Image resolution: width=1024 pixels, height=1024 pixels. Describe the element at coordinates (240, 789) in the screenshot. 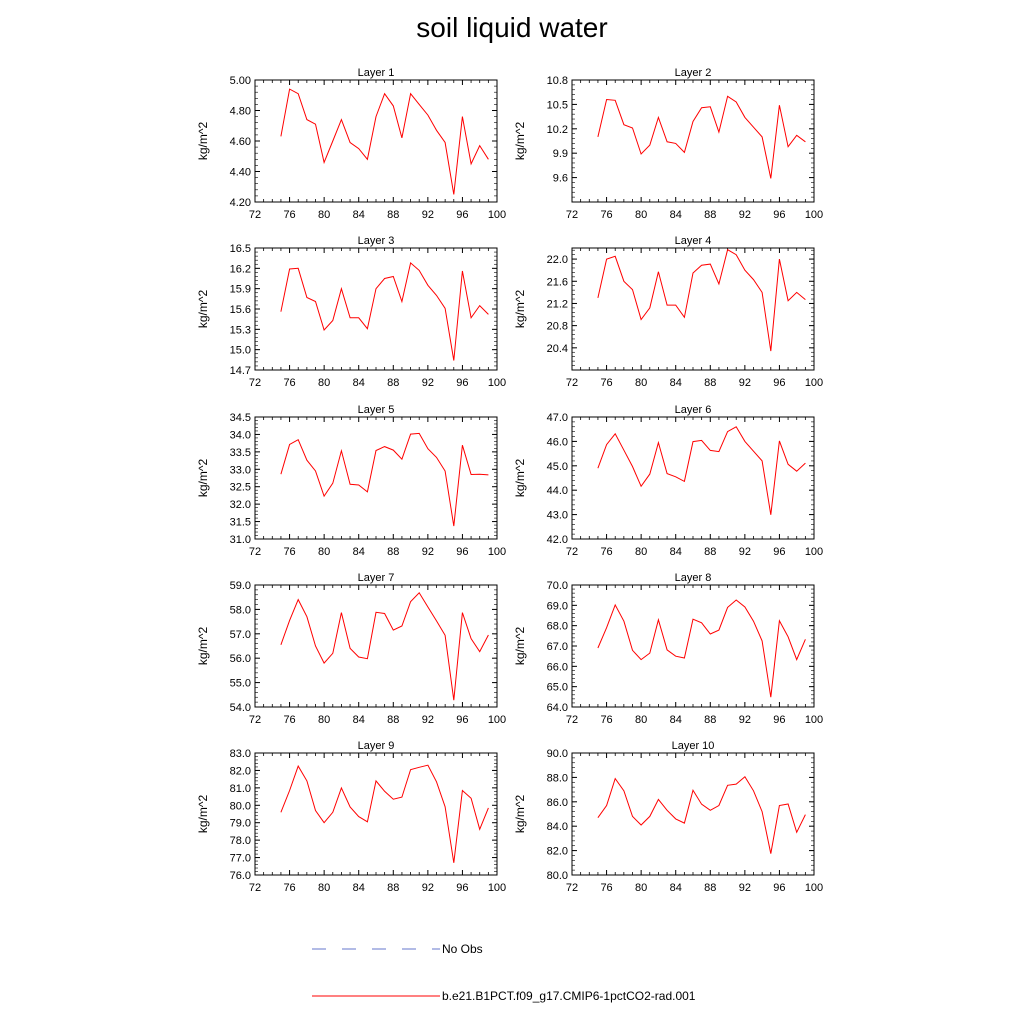

I see `y-tick-label: 81.0` at that location.